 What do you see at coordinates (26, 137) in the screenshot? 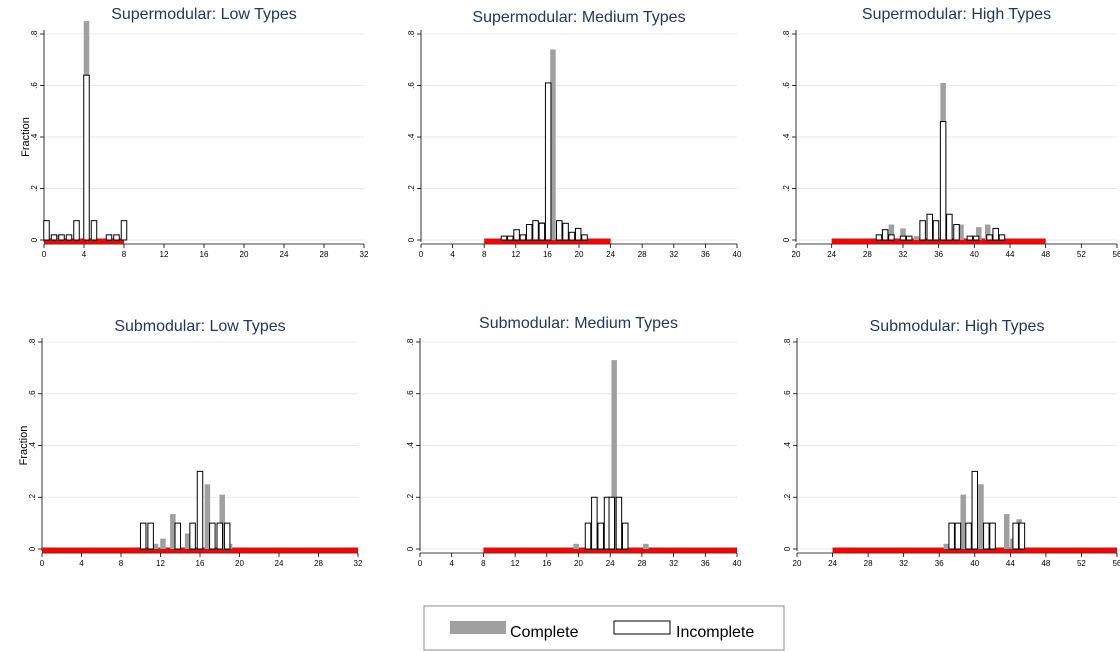
I see `y-axis-label: Fraction` at bounding box center [26, 137].